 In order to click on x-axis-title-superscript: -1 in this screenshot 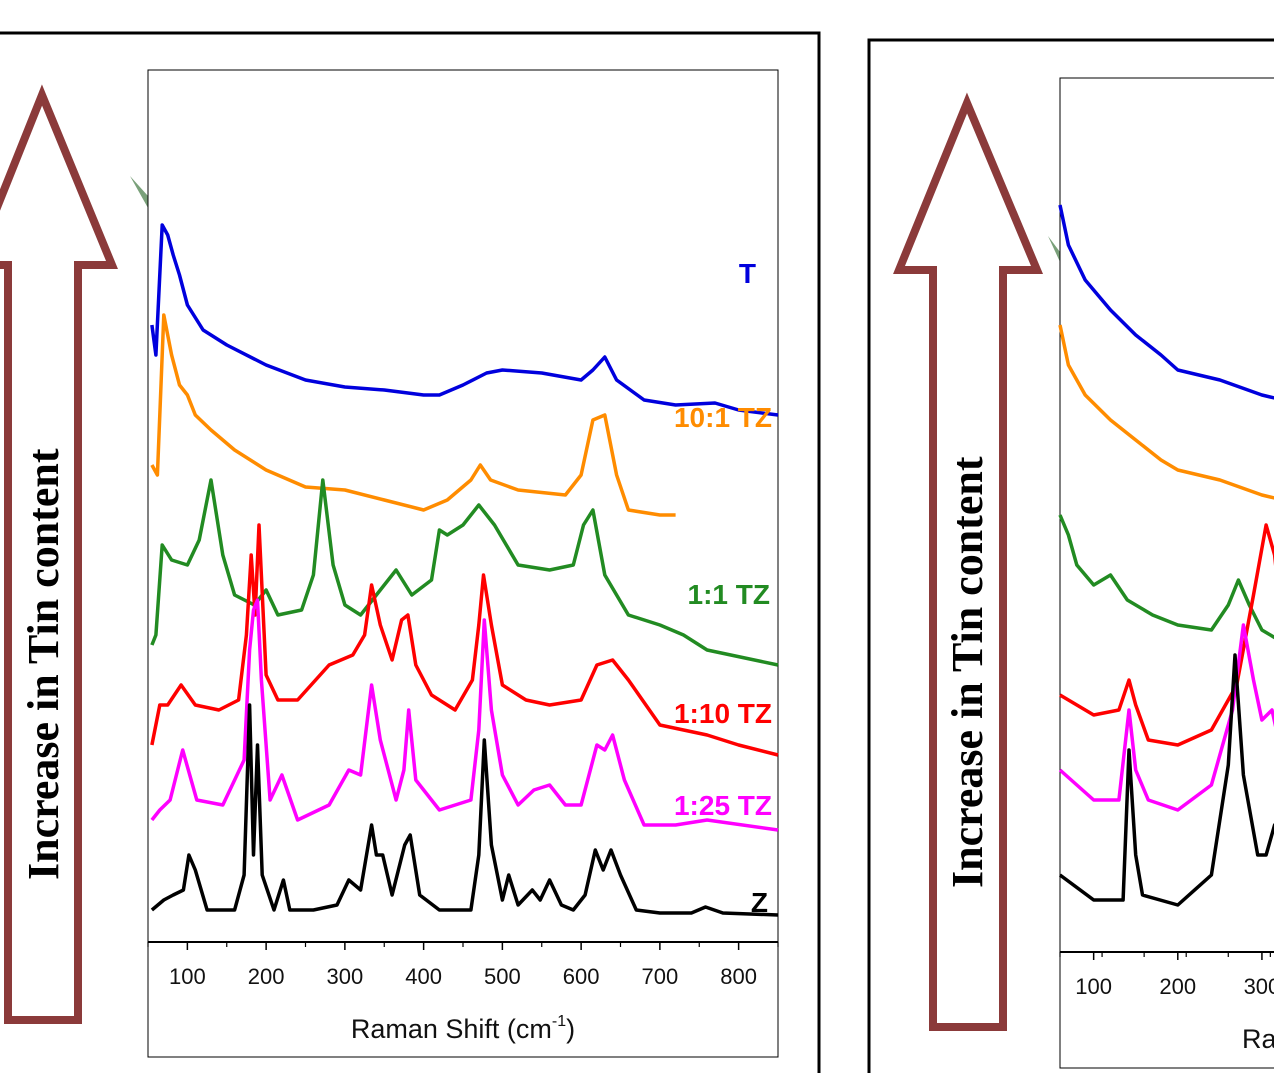, I will do `click(559, 1021)`.